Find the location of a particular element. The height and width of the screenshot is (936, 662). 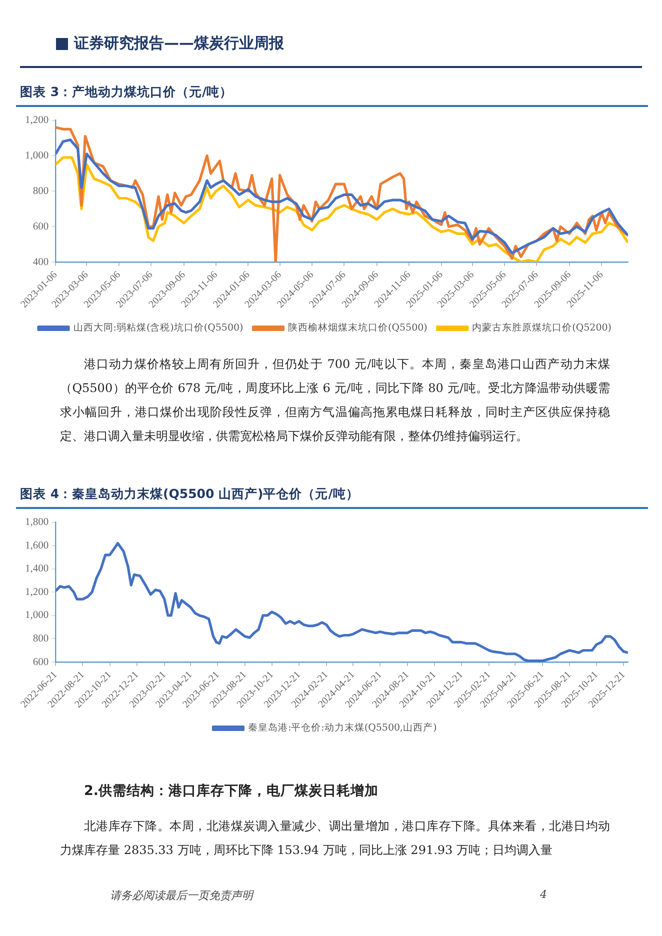

y-tick-label: 1,800 is located at coordinates (37, 522).